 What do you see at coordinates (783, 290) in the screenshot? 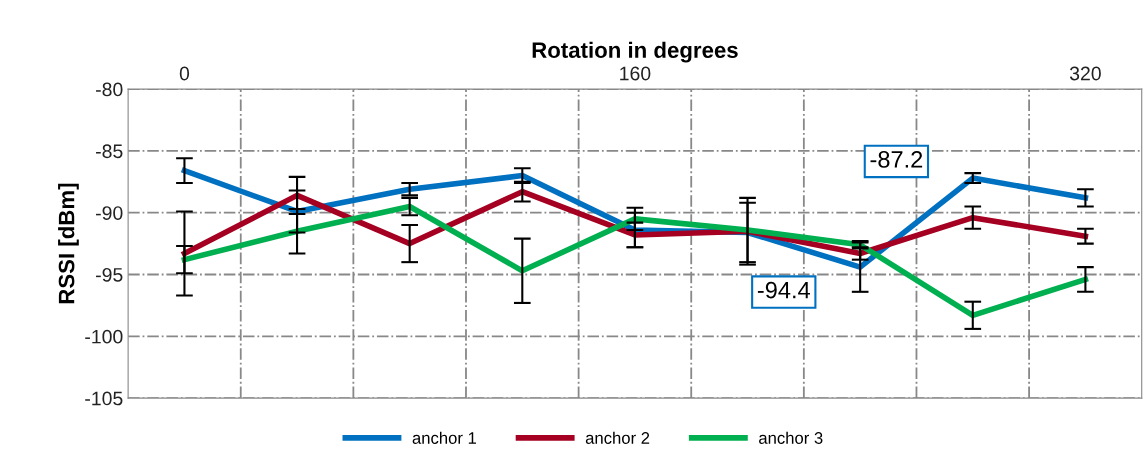
I see `annotation: -94.4` at bounding box center [783, 290].